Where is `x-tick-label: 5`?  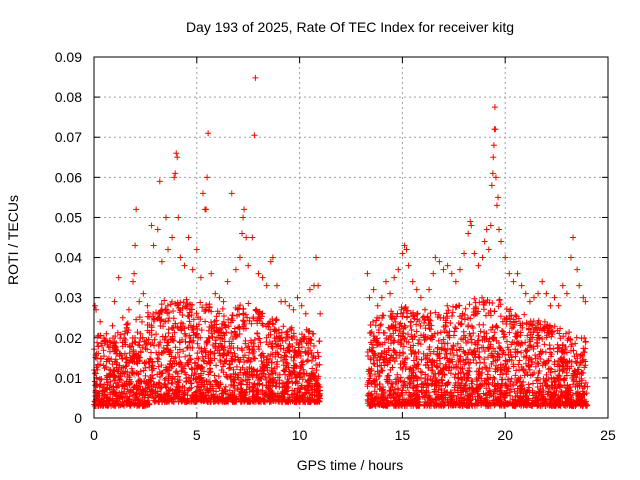 x-tick-label: 5 is located at coordinates (197, 435).